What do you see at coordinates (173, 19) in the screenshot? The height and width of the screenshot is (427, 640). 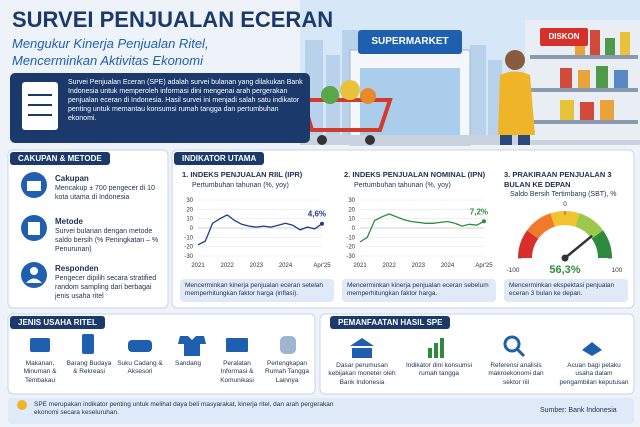 I see `title: SURVEI PENJUALAN ECERAN` at bounding box center [173, 19].